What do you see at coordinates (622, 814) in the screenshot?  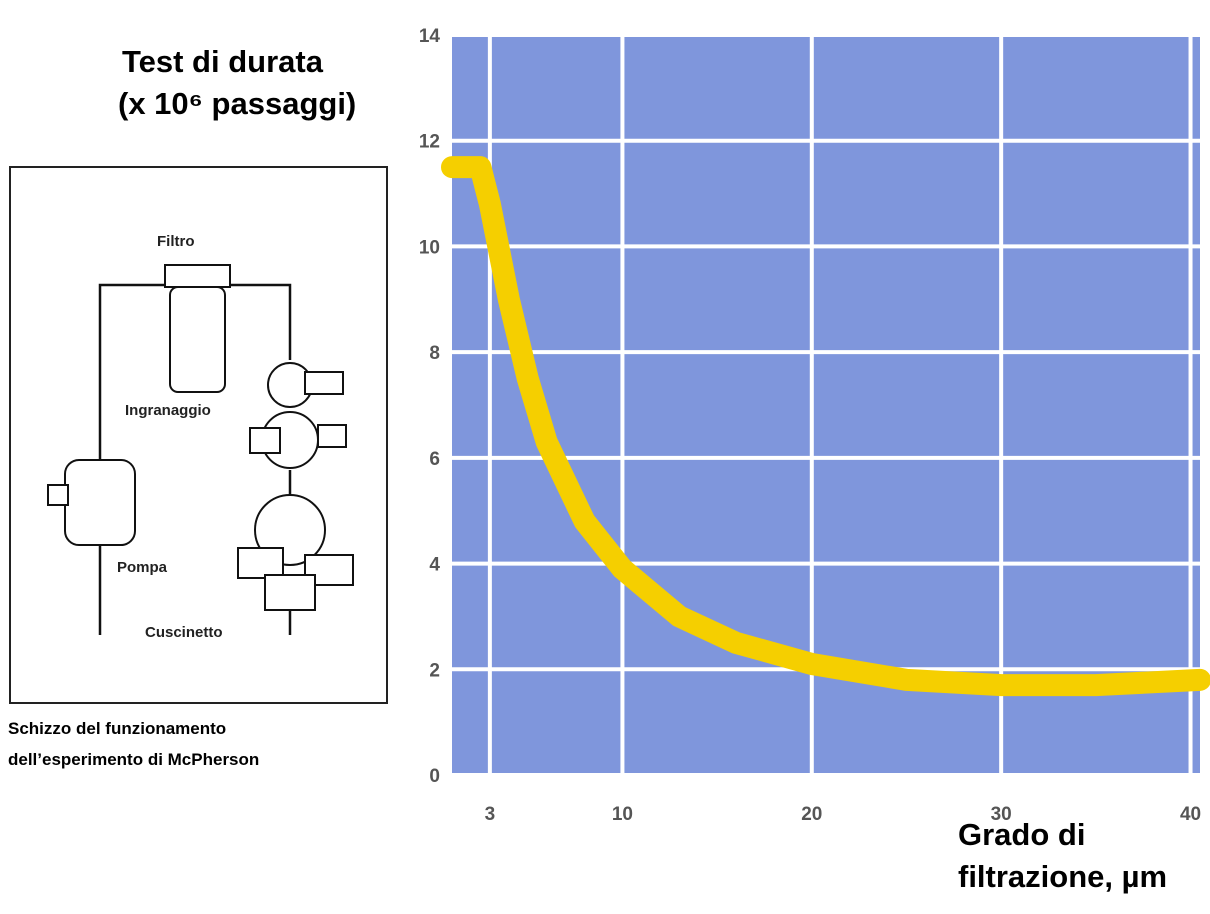 I see `x-tick-label: 10` at bounding box center [622, 814].